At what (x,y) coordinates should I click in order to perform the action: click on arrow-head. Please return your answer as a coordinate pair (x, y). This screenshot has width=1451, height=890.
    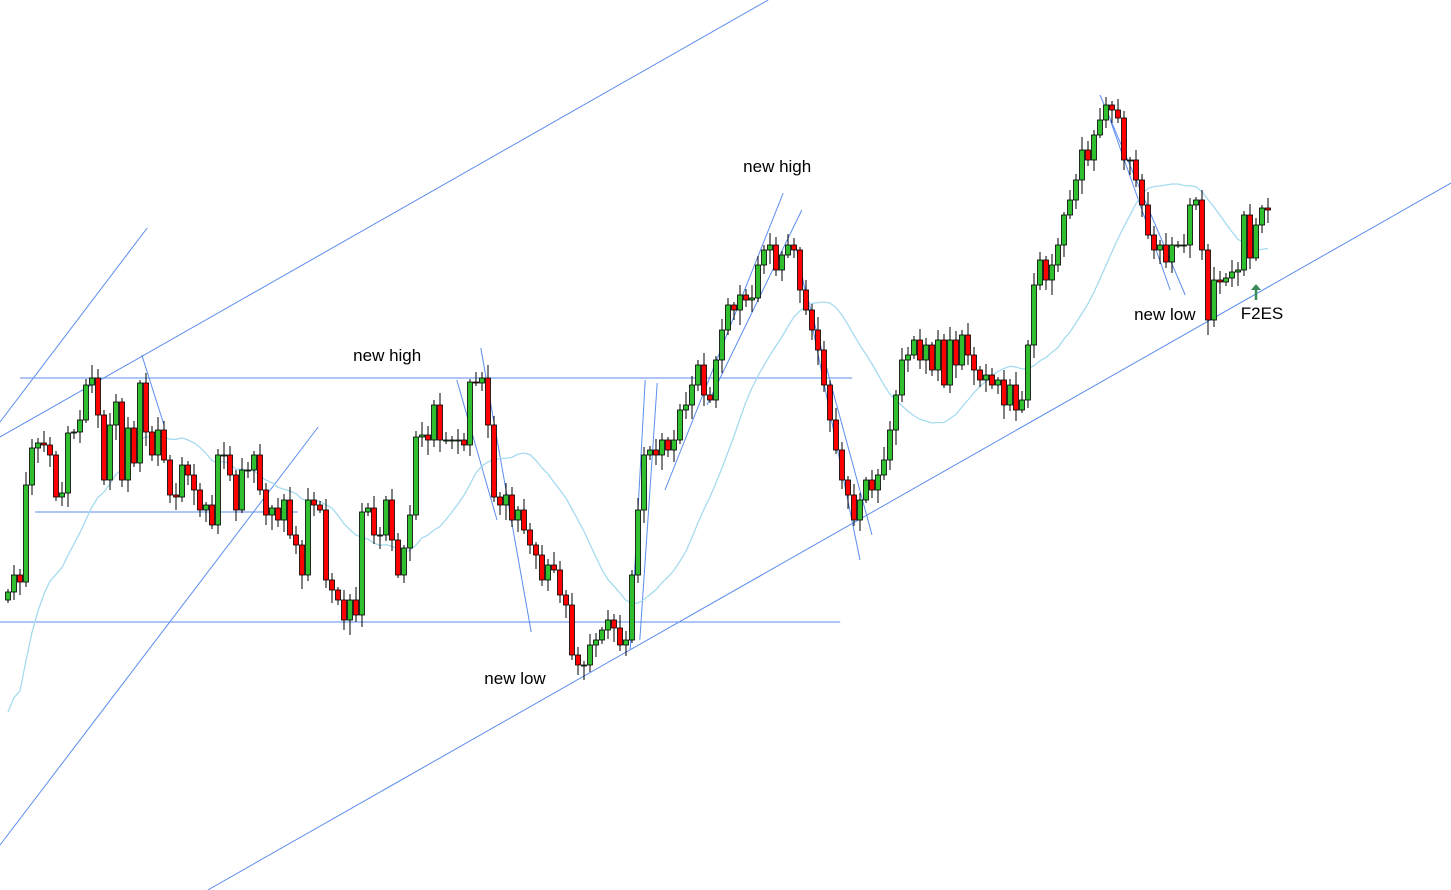
    Looking at the image, I should click on (1256, 287).